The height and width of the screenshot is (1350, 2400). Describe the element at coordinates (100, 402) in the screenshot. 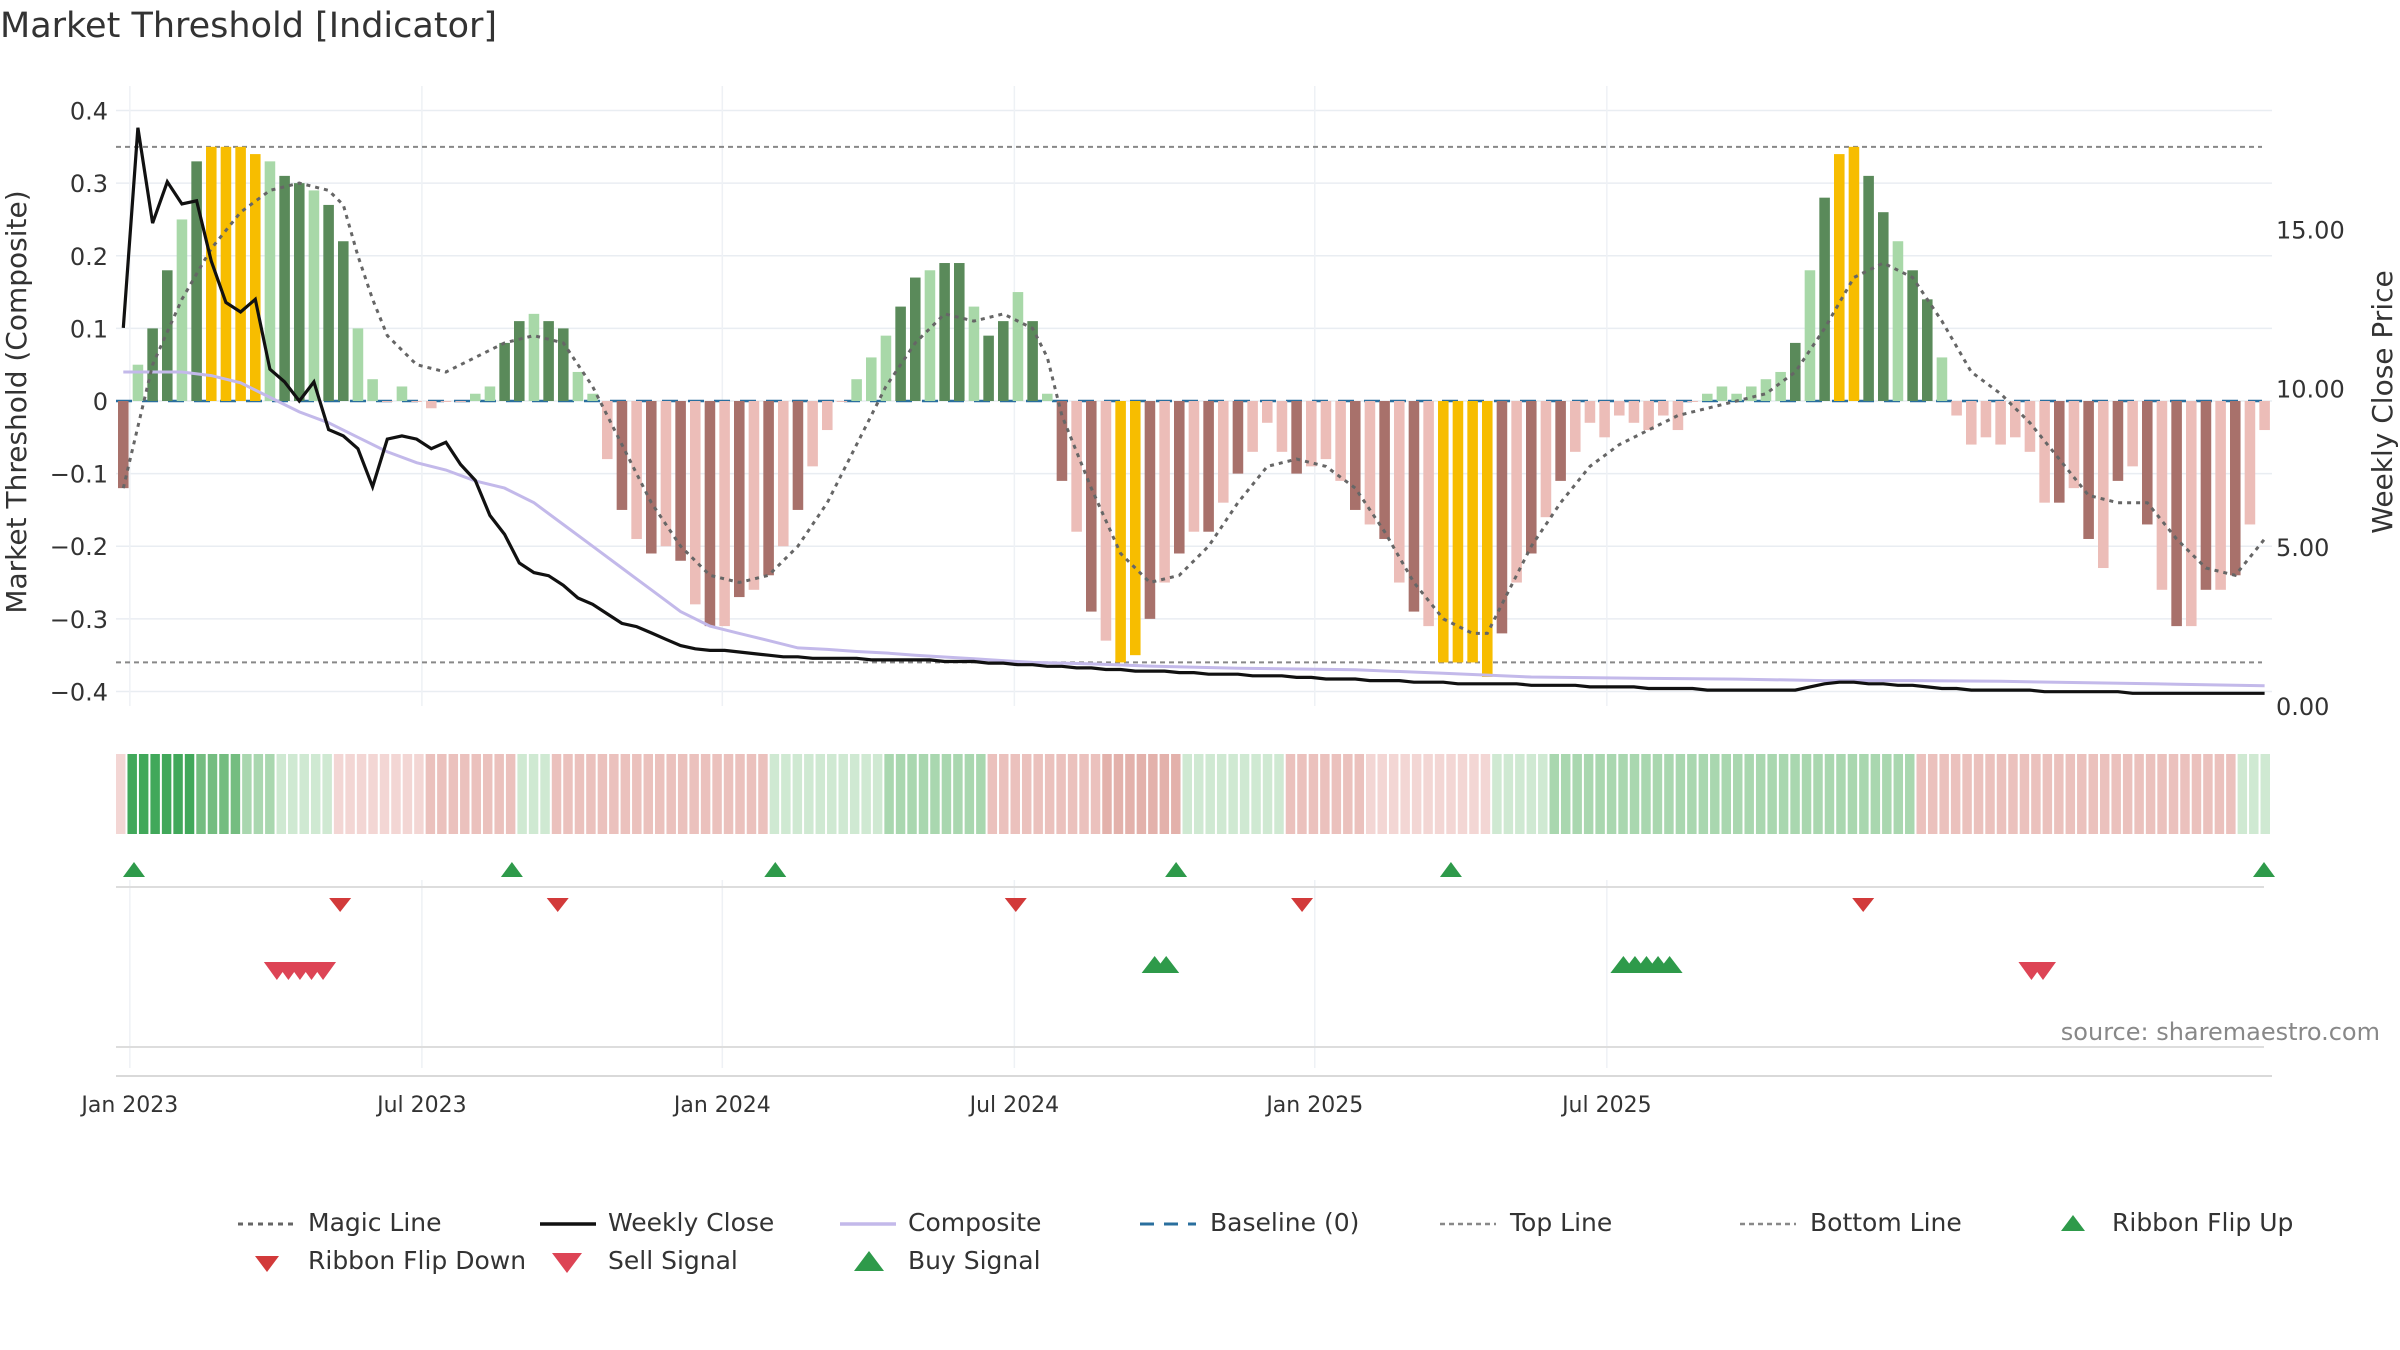

I see `y-tick-label: 0` at that location.